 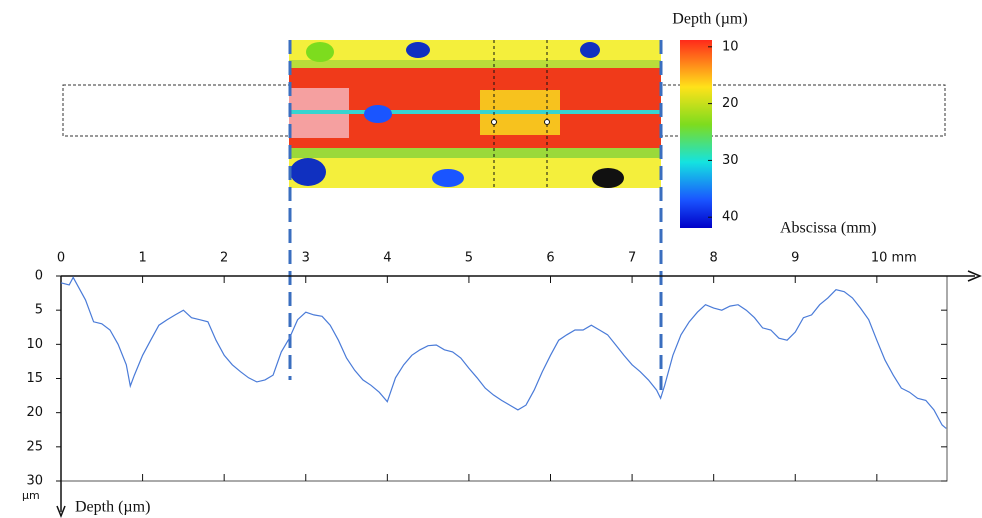 What do you see at coordinates (306, 258) in the screenshot?
I see `x-tick-label: 3` at bounding box center [306, 258].